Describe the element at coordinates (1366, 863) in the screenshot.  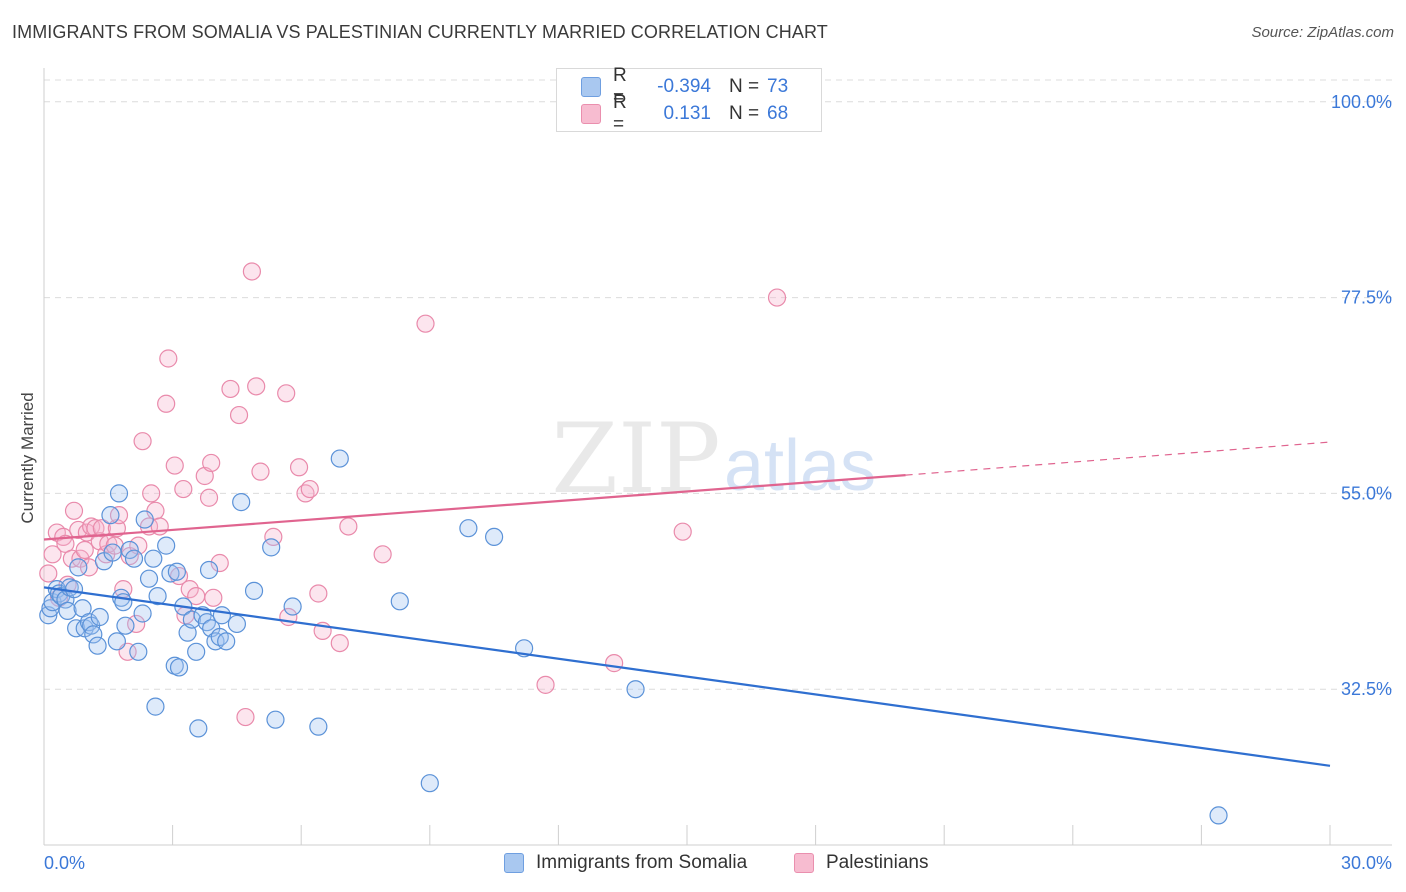
I see `x-tick-label: 30.0%` at that location.